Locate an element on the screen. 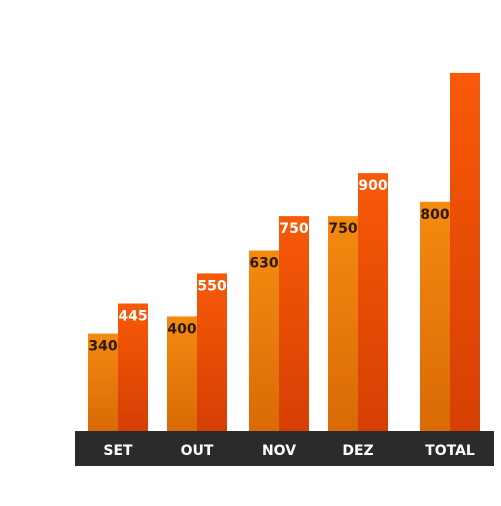  data-label-series1-set: 340 is located at coordinates (102, 347).